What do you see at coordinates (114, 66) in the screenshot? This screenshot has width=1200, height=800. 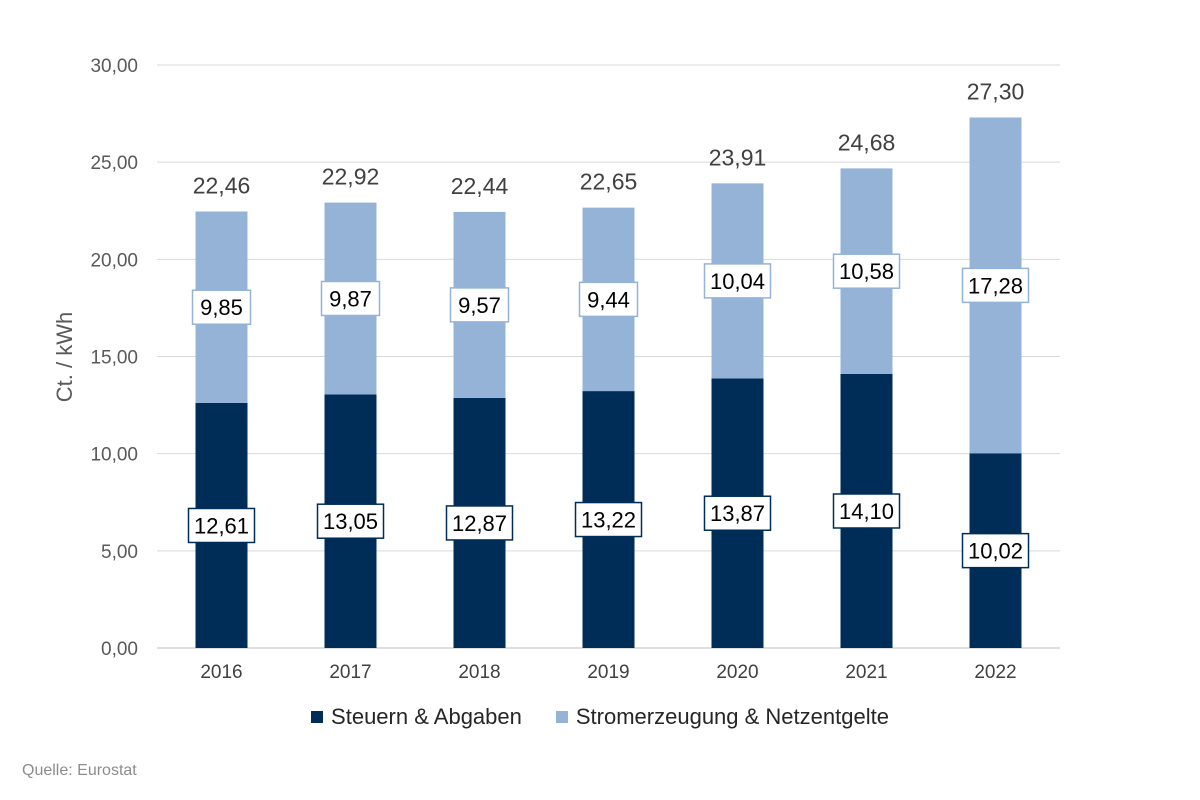 I see `y-tick-label: 30,00` at bounding box center [114, 66].